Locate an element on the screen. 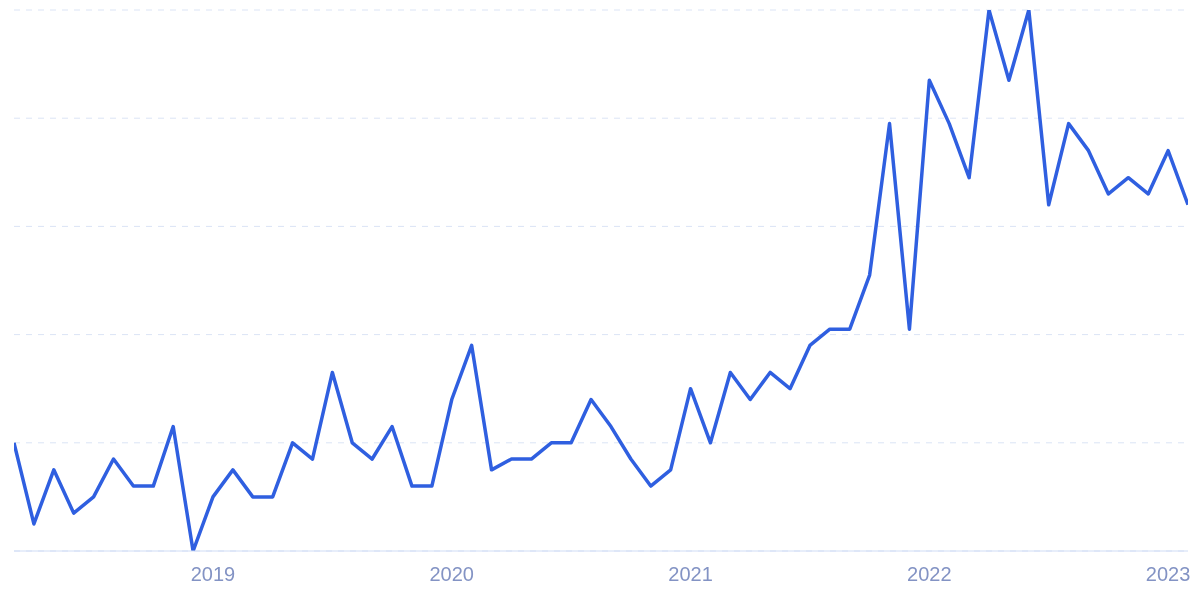 The width and height of the screenshot is (1200, 599). x-tick-label: 2022 is located at coordinates (929, 574).